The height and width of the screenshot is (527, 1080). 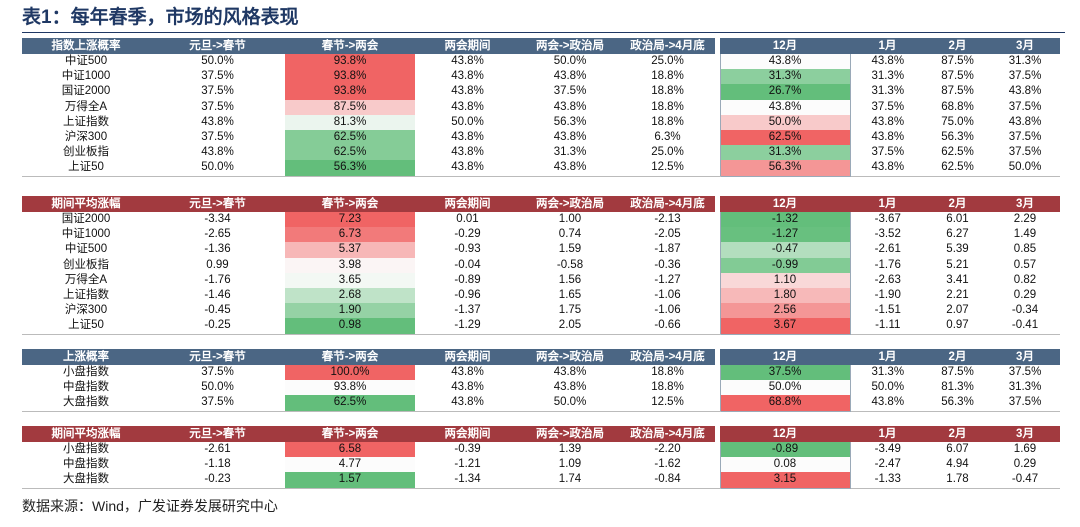 What do you see at coordinates (467, 326) in the screenshot?
I see `cell: -1.29` at bounding box center [467, 326].